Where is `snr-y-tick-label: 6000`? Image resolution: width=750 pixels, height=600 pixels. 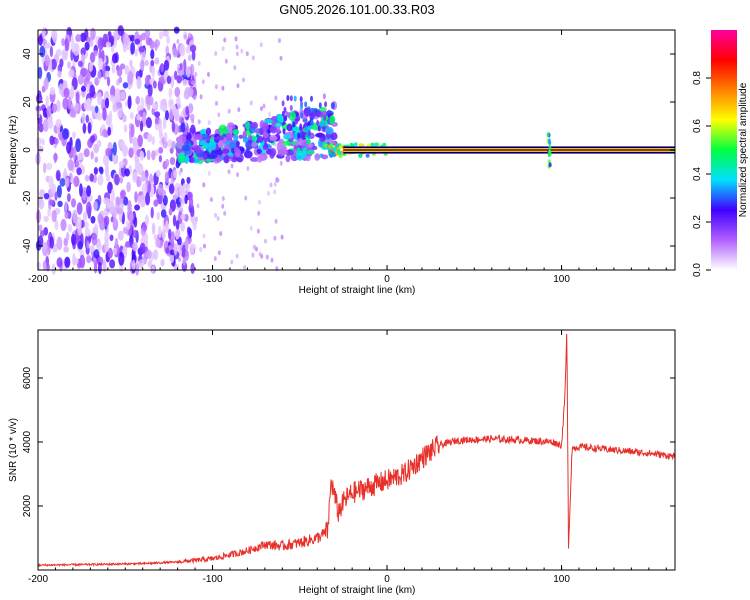 snr-y-tick-label: 6000 is located at coordinates (27, 377).